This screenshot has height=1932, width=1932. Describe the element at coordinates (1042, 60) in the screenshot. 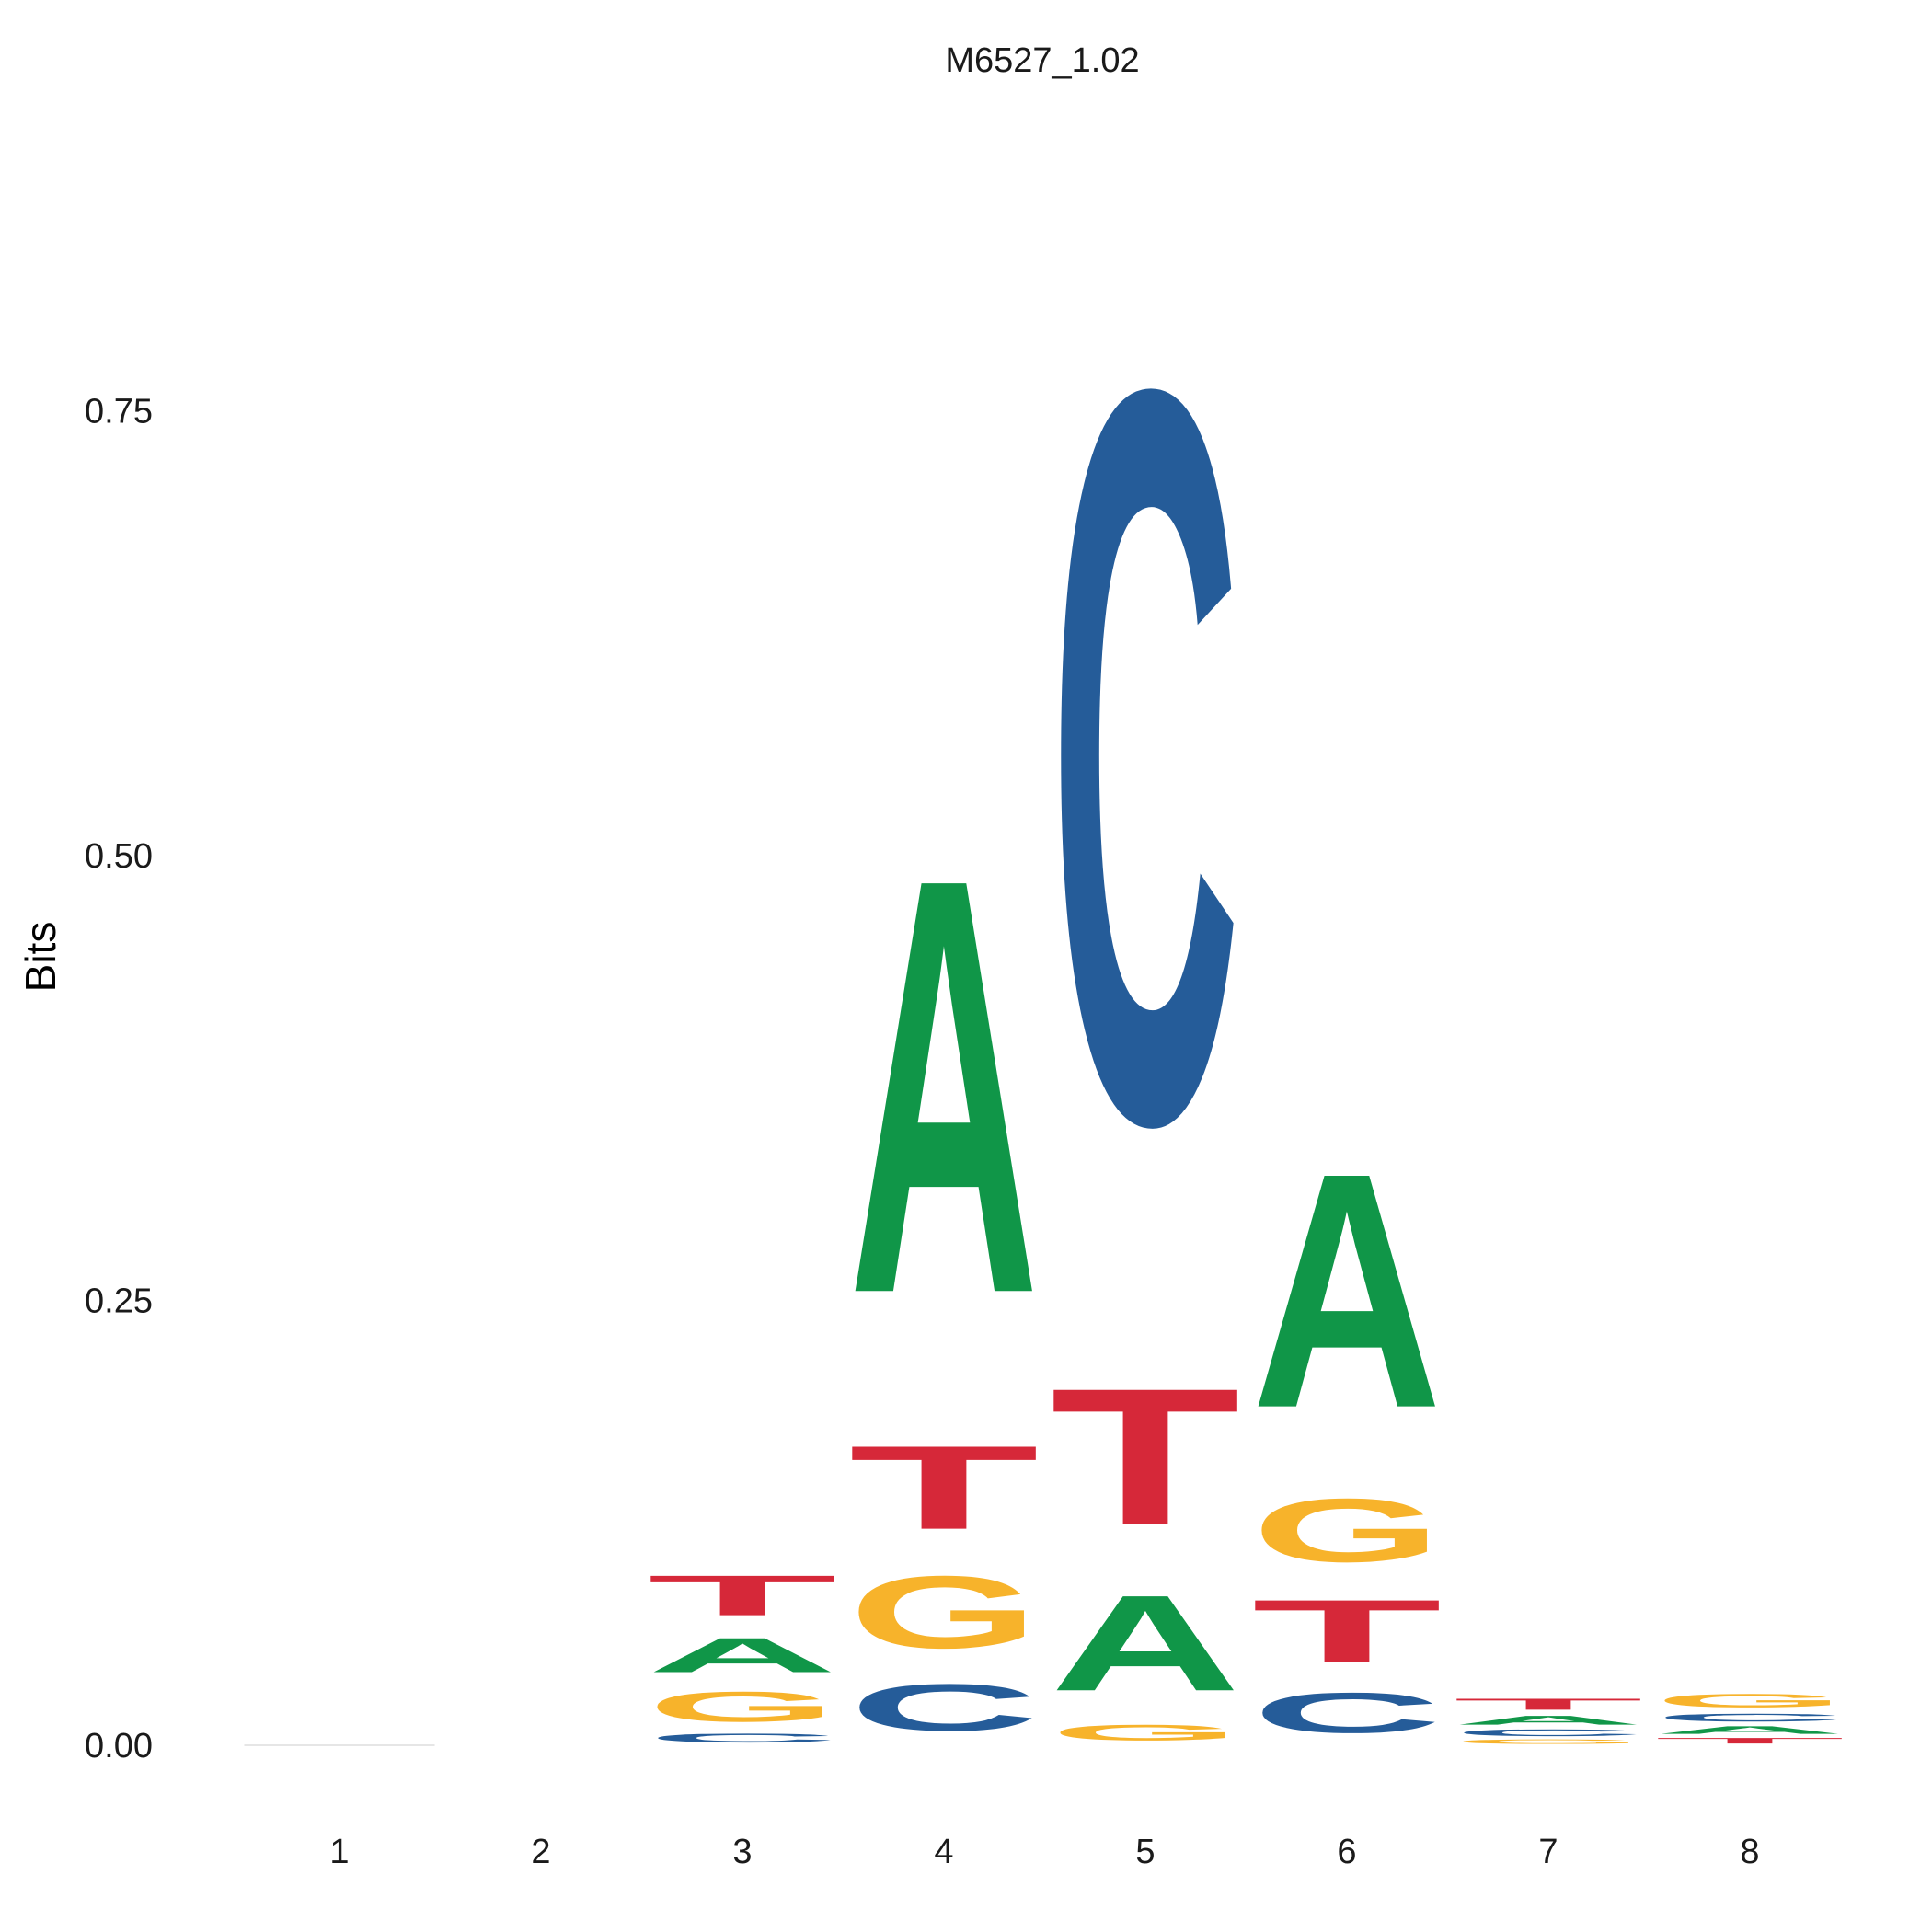

I see `chart-title: M6527_1.02` at that location.